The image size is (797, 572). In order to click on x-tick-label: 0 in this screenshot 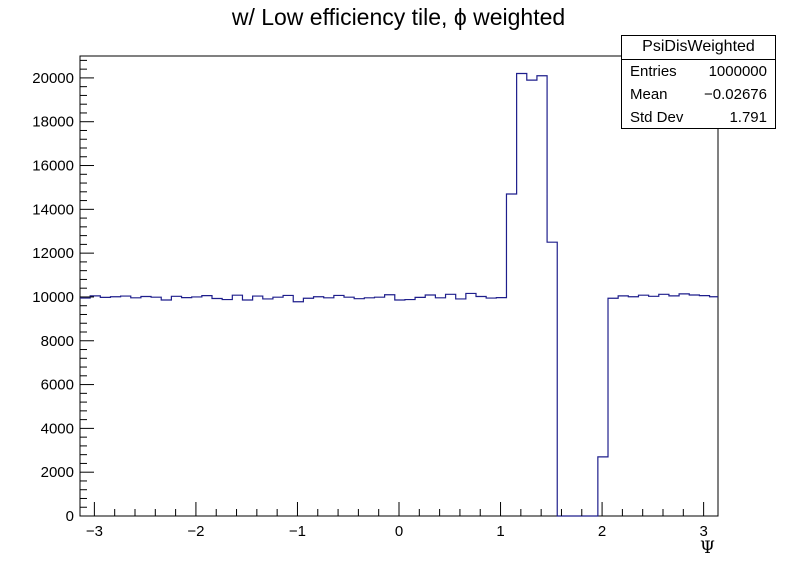, I will do `click(399, 531)`.